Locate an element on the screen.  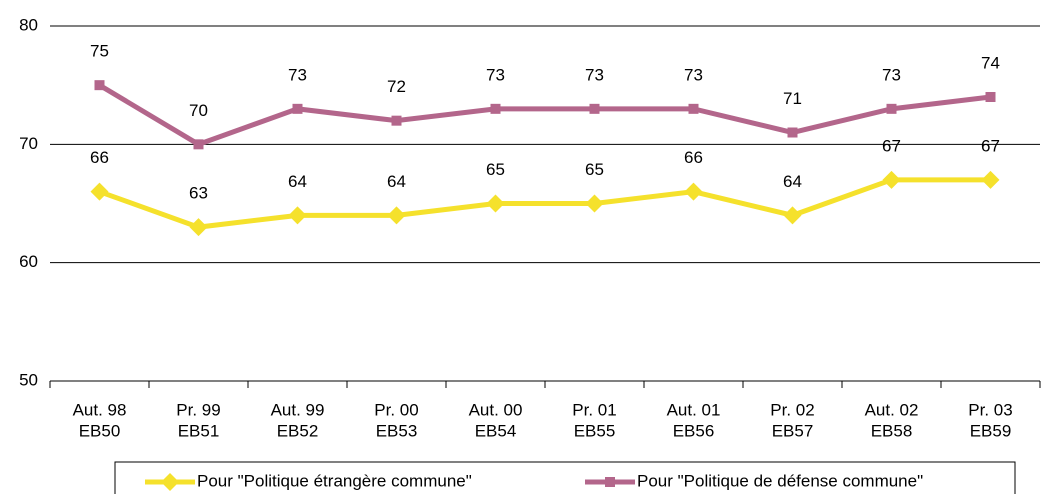
x-tick-label: EB57 is located at coordinates (793, 430).